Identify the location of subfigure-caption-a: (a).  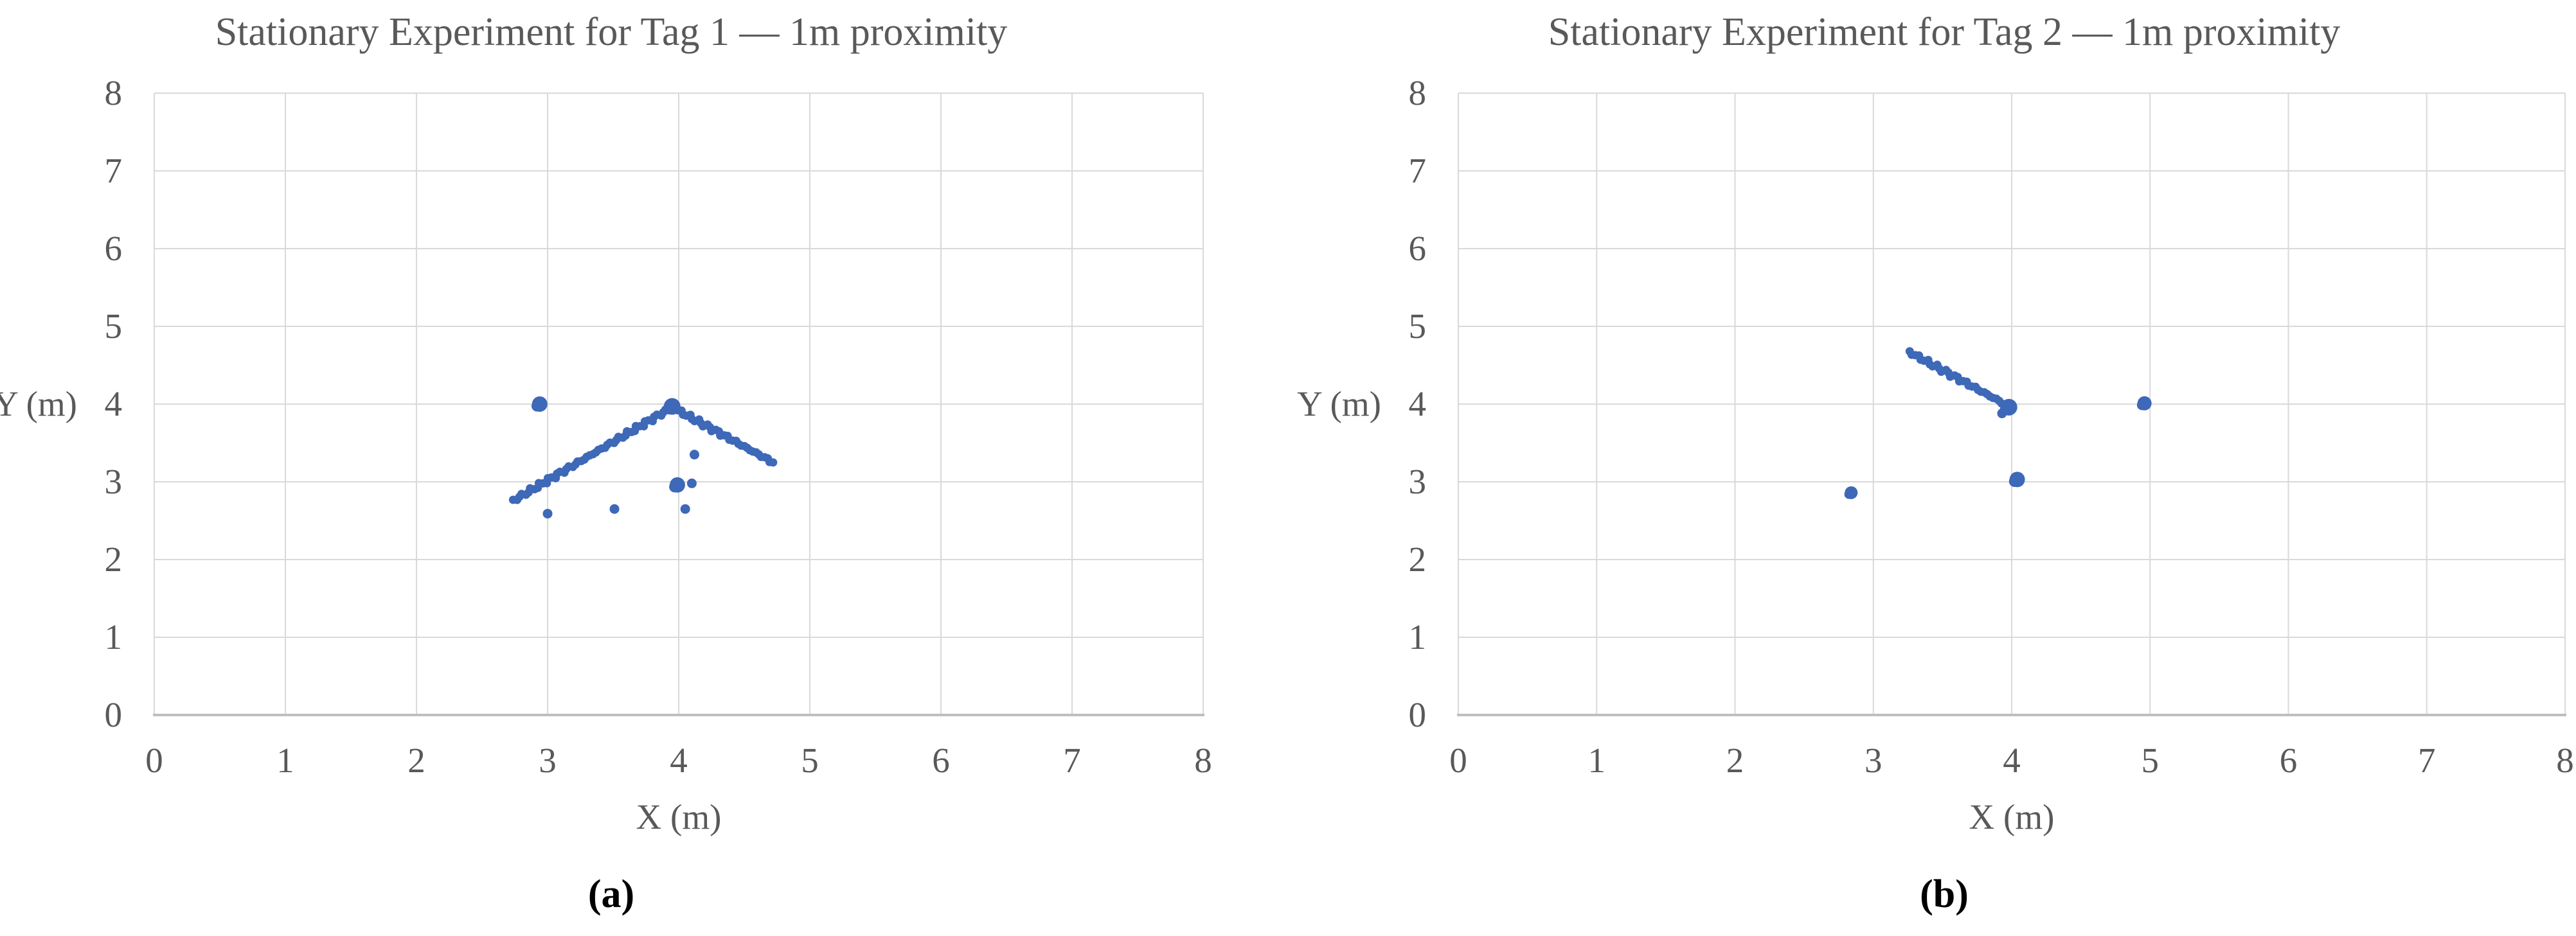
(611, 894).